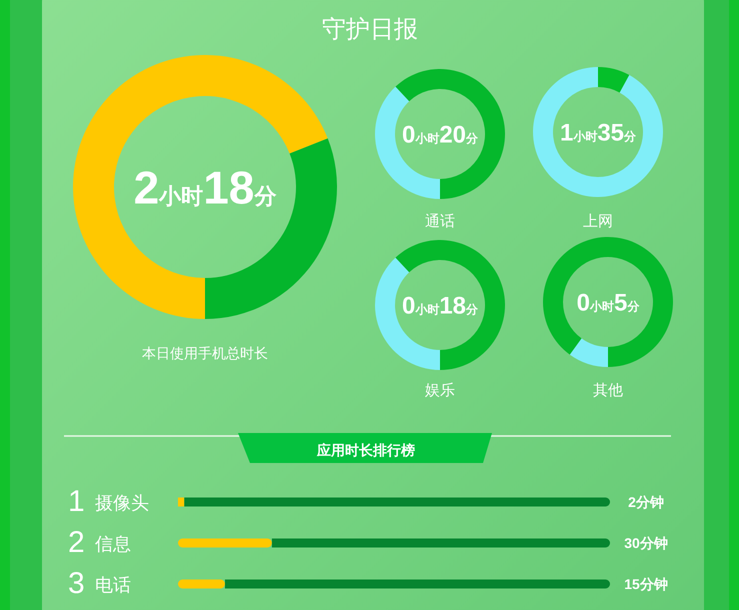 The width and height of the screenshot is (739, 610). What do you see at coordinates (365, 450) in the screenshot?
I see `chart-title: 应用时长排行榜` at bounding box center [365, 450].